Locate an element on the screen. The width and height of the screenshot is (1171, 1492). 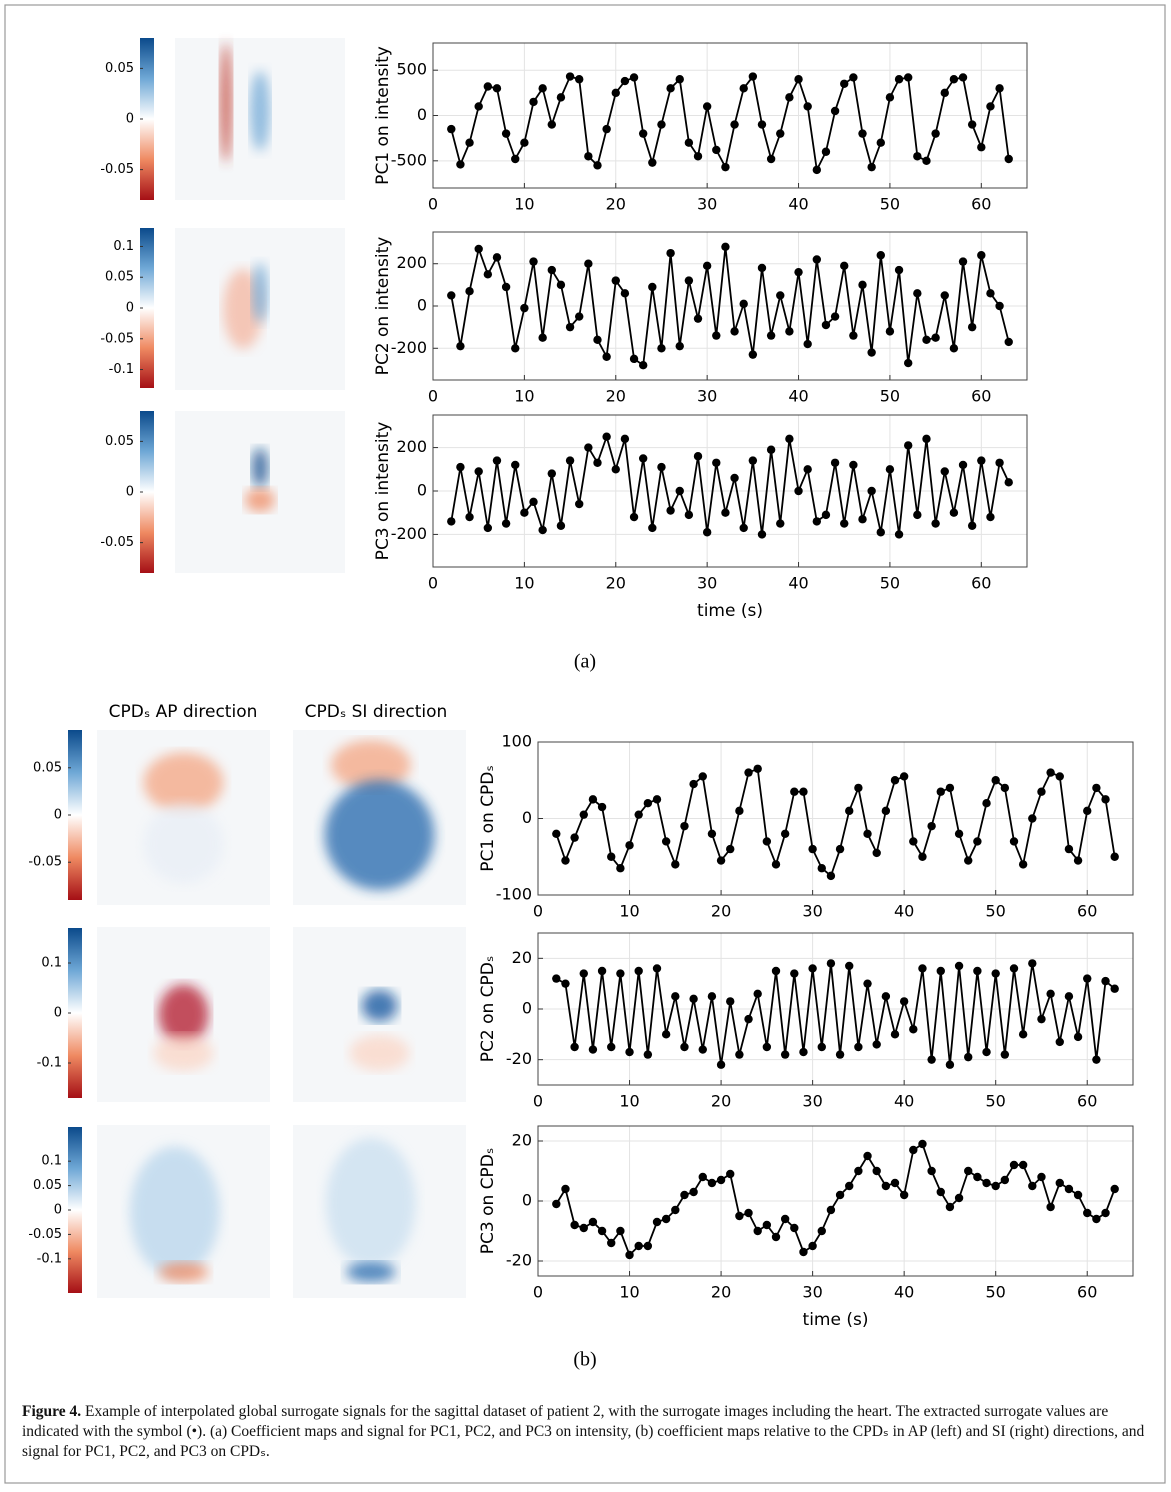
caption-label: Figure 4. is located at coordinates (52, 1411).